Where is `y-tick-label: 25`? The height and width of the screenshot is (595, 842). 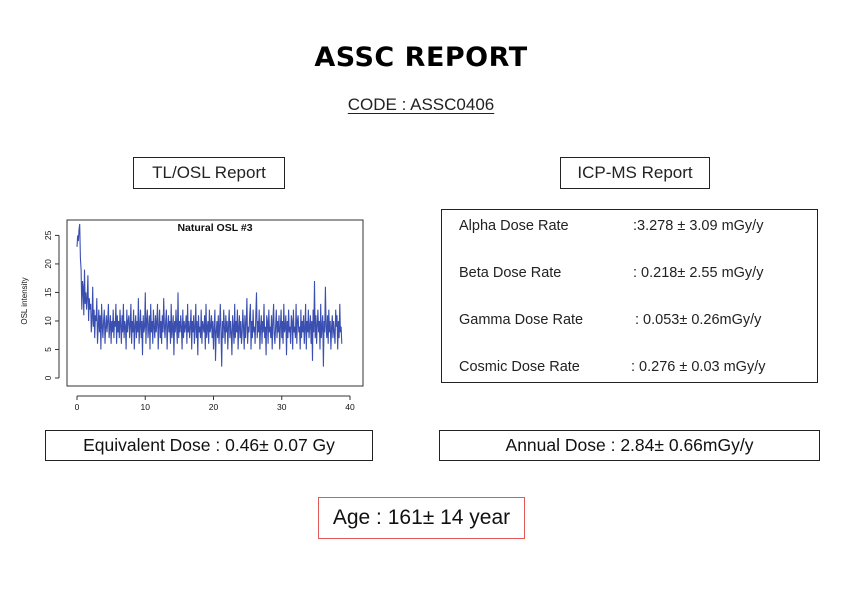
y-tick-label: 25 is located at coordinates (48, 235).